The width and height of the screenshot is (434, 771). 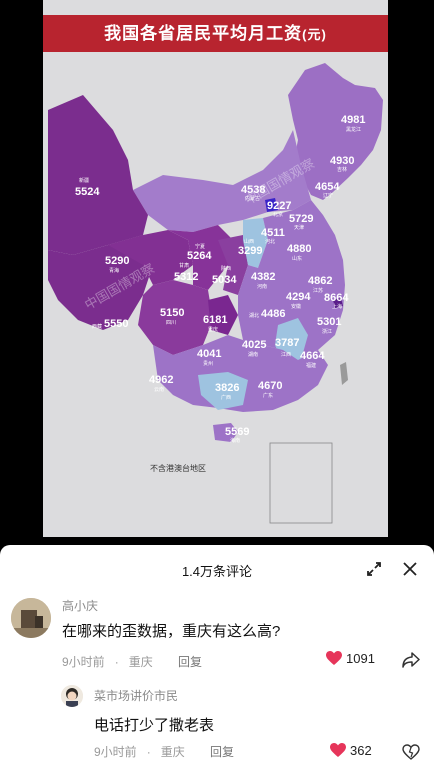 What do you see at coordinates (171, 630) in the screenshot?
I see `comment-text: 在哪来的歪数据，重庆有这么高?` at bounding box center [171, 630].